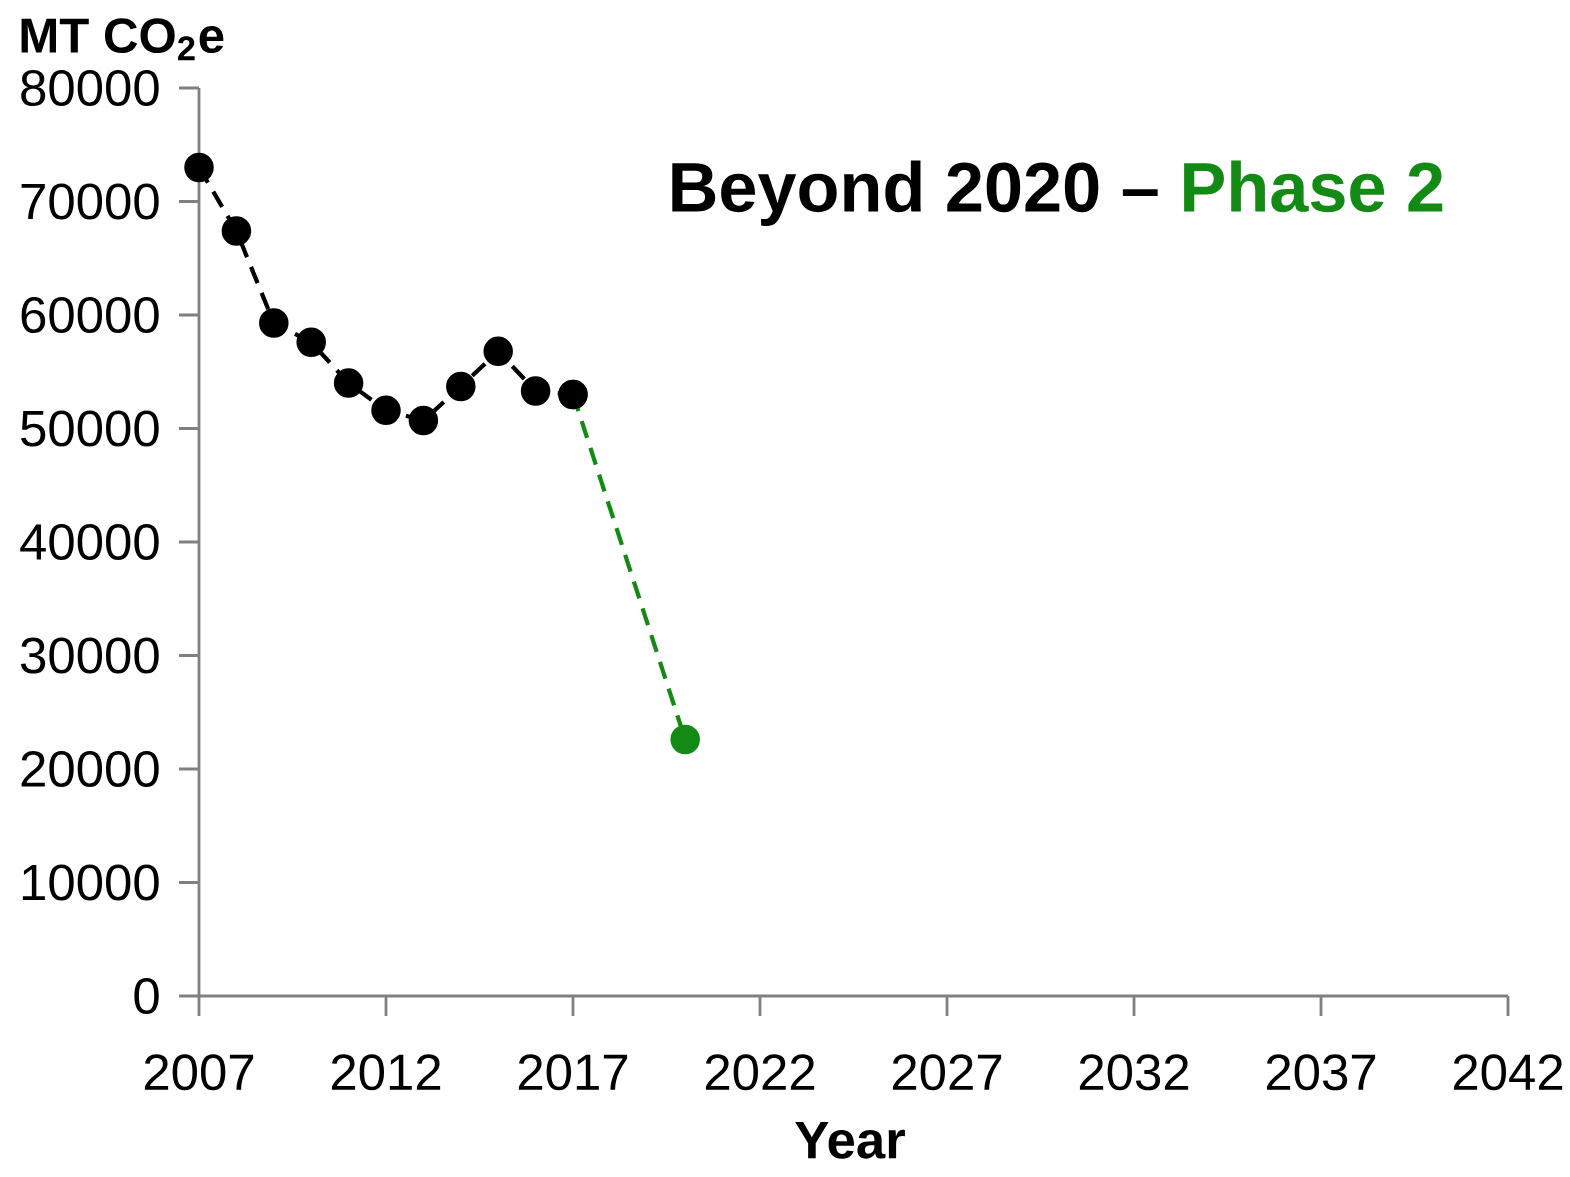 This screenshot has height=1177, width=1570. I want to click on x-tick-label: 2022, so click(760, 1072).